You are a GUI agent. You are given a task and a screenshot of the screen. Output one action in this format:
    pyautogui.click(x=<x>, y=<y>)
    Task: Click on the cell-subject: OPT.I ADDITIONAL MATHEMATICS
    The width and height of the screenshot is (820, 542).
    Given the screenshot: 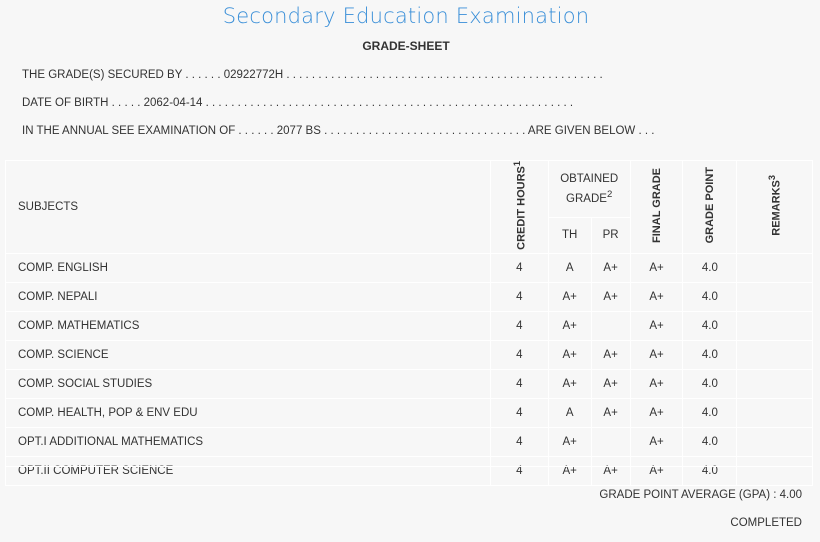 What is the action you would take?
    pyautogui.click(x=248, y=441)
    